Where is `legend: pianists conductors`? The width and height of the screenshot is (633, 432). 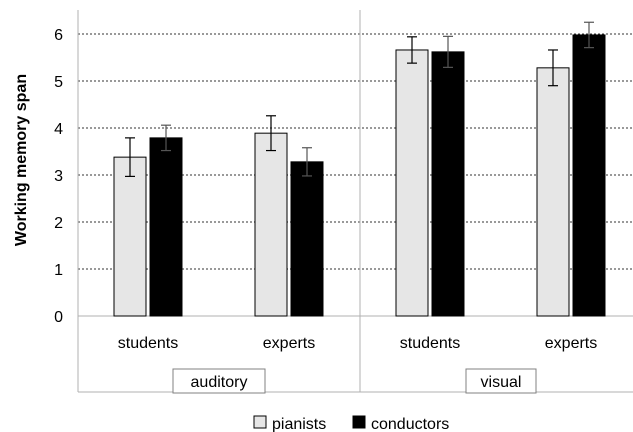
legend: pianists conductors is located at coordinates (351, 423).